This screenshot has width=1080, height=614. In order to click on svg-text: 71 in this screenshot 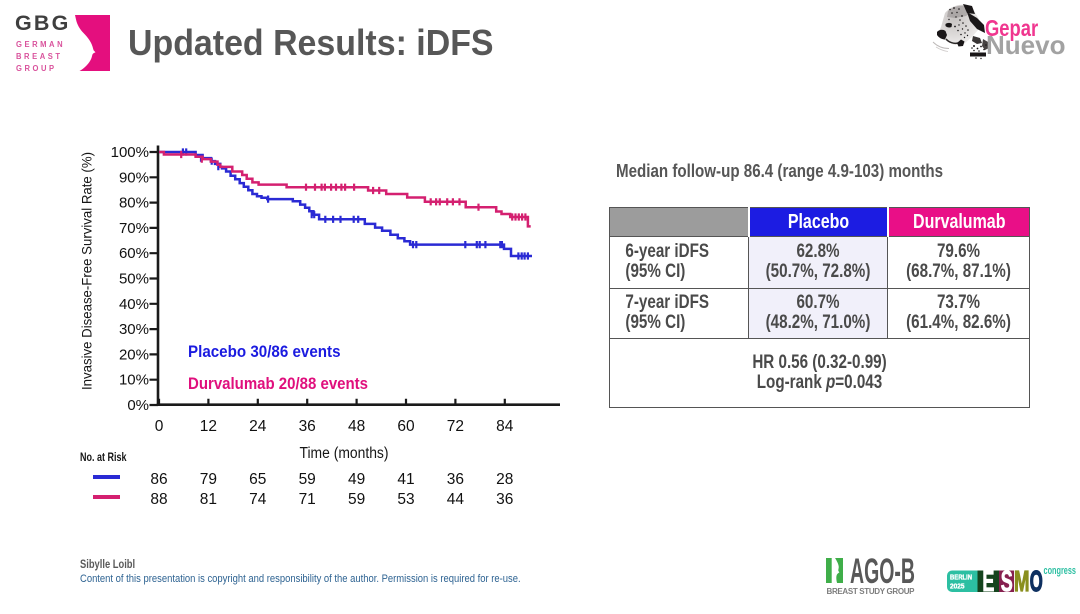, I will do `click(307, 499)`.